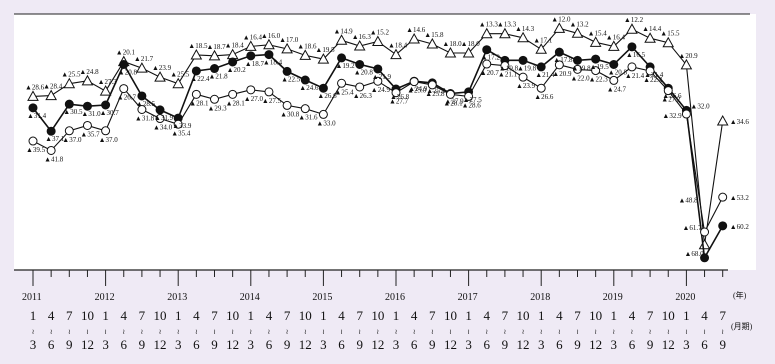 The image size is (775, 364). I want to click on year-label: 2015, so click(322, 297).